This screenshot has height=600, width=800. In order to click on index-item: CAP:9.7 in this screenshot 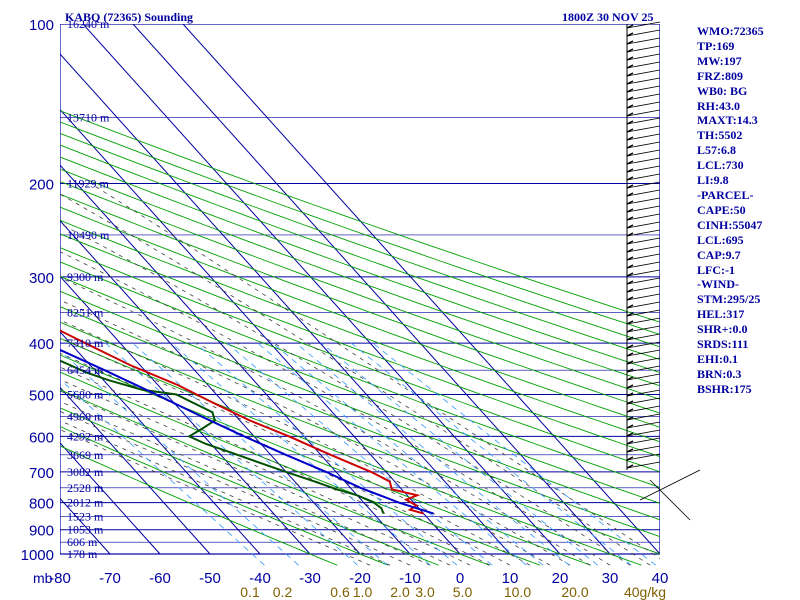, I will do `click(719, 254)`.